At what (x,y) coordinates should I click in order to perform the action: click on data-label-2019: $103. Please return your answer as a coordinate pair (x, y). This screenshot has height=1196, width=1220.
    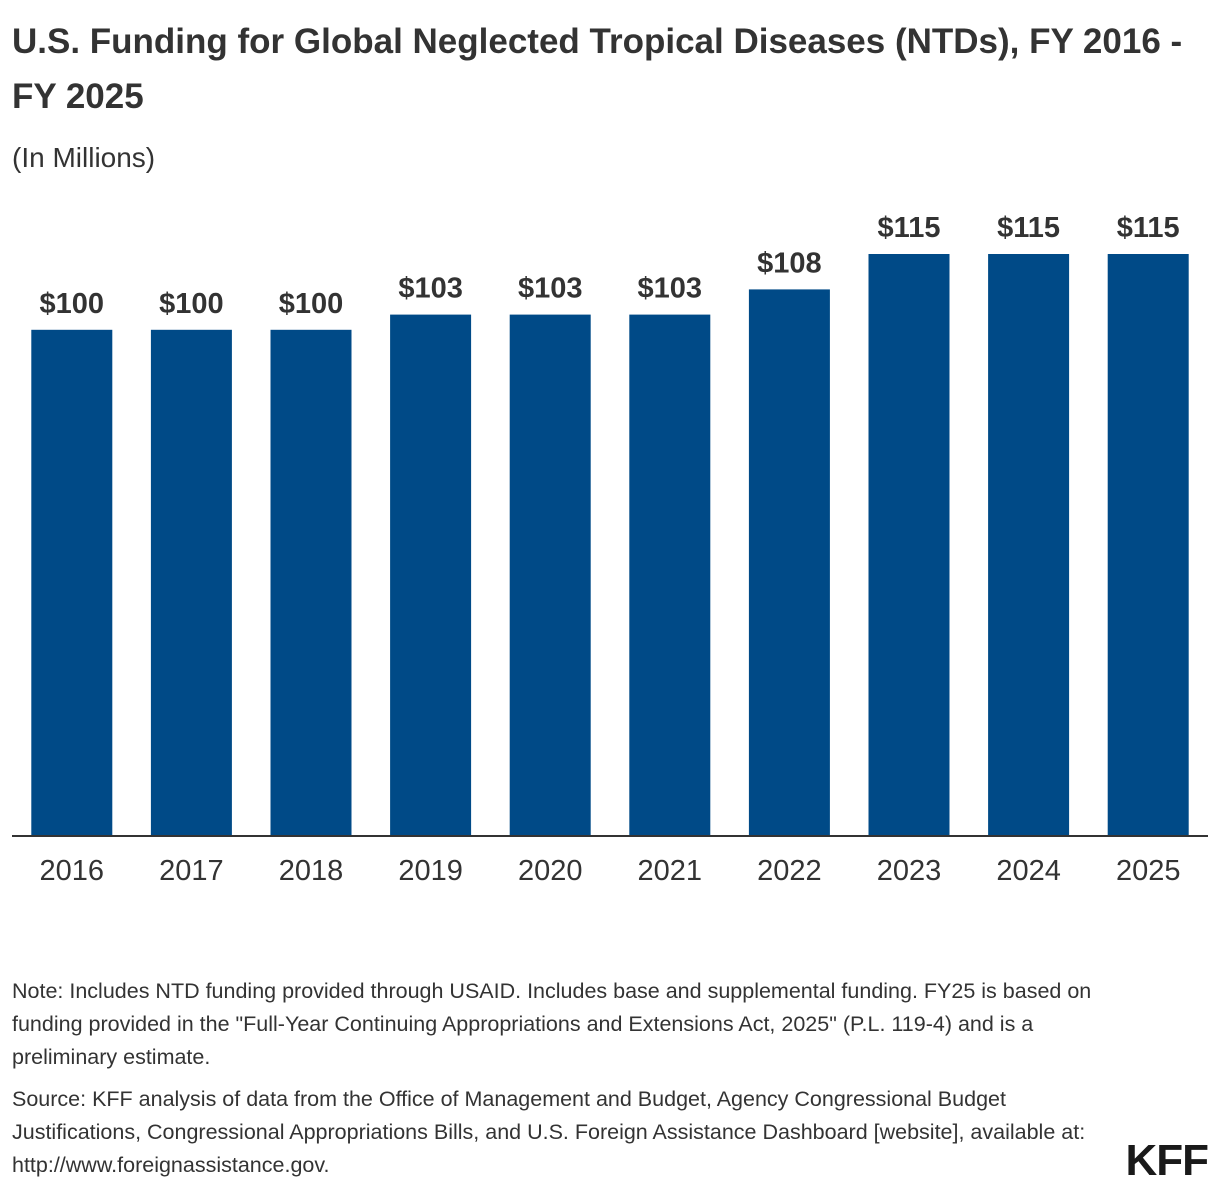
    Looking at the image, I should click on (430, 289).